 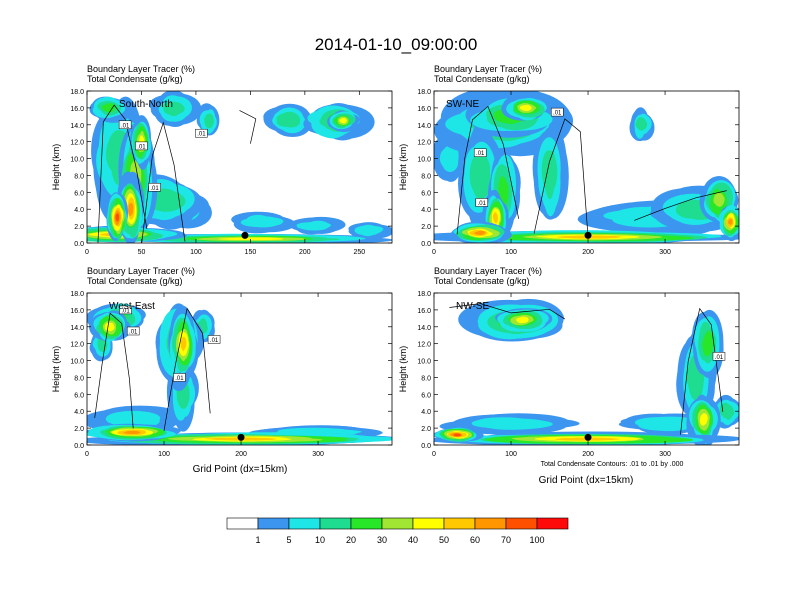 What do you see at coordinates (79, 176) in the screenshot?
I see `y-tick-label: 8.0` at bounding box center [79, 176].